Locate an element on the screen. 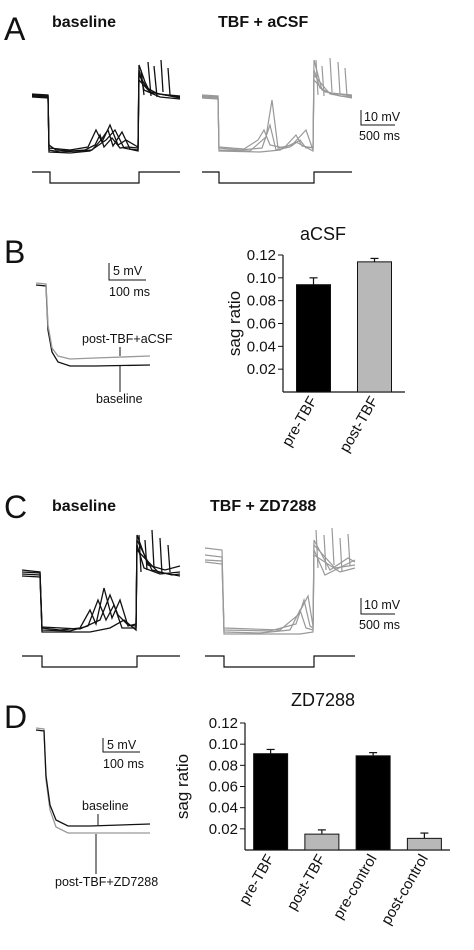 The height and width of the screenshot is (950, 474). x-tick-label: pre-control is located at coordinates (355, 887).